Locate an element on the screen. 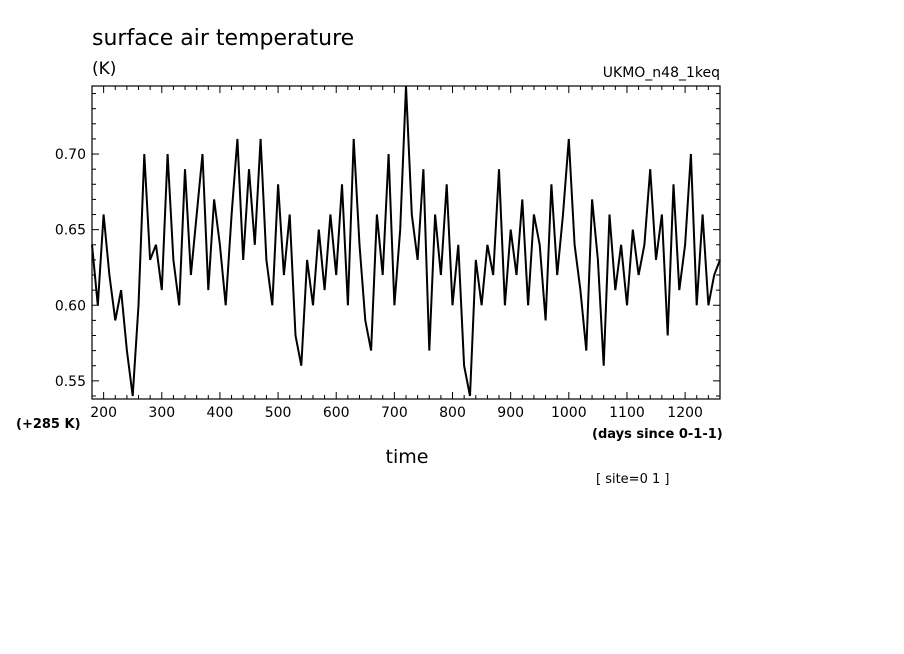 Image resolution: width=904 pixels, height=654 pixels. chart-title: surface air temperature is located at coordinates (223, 38).